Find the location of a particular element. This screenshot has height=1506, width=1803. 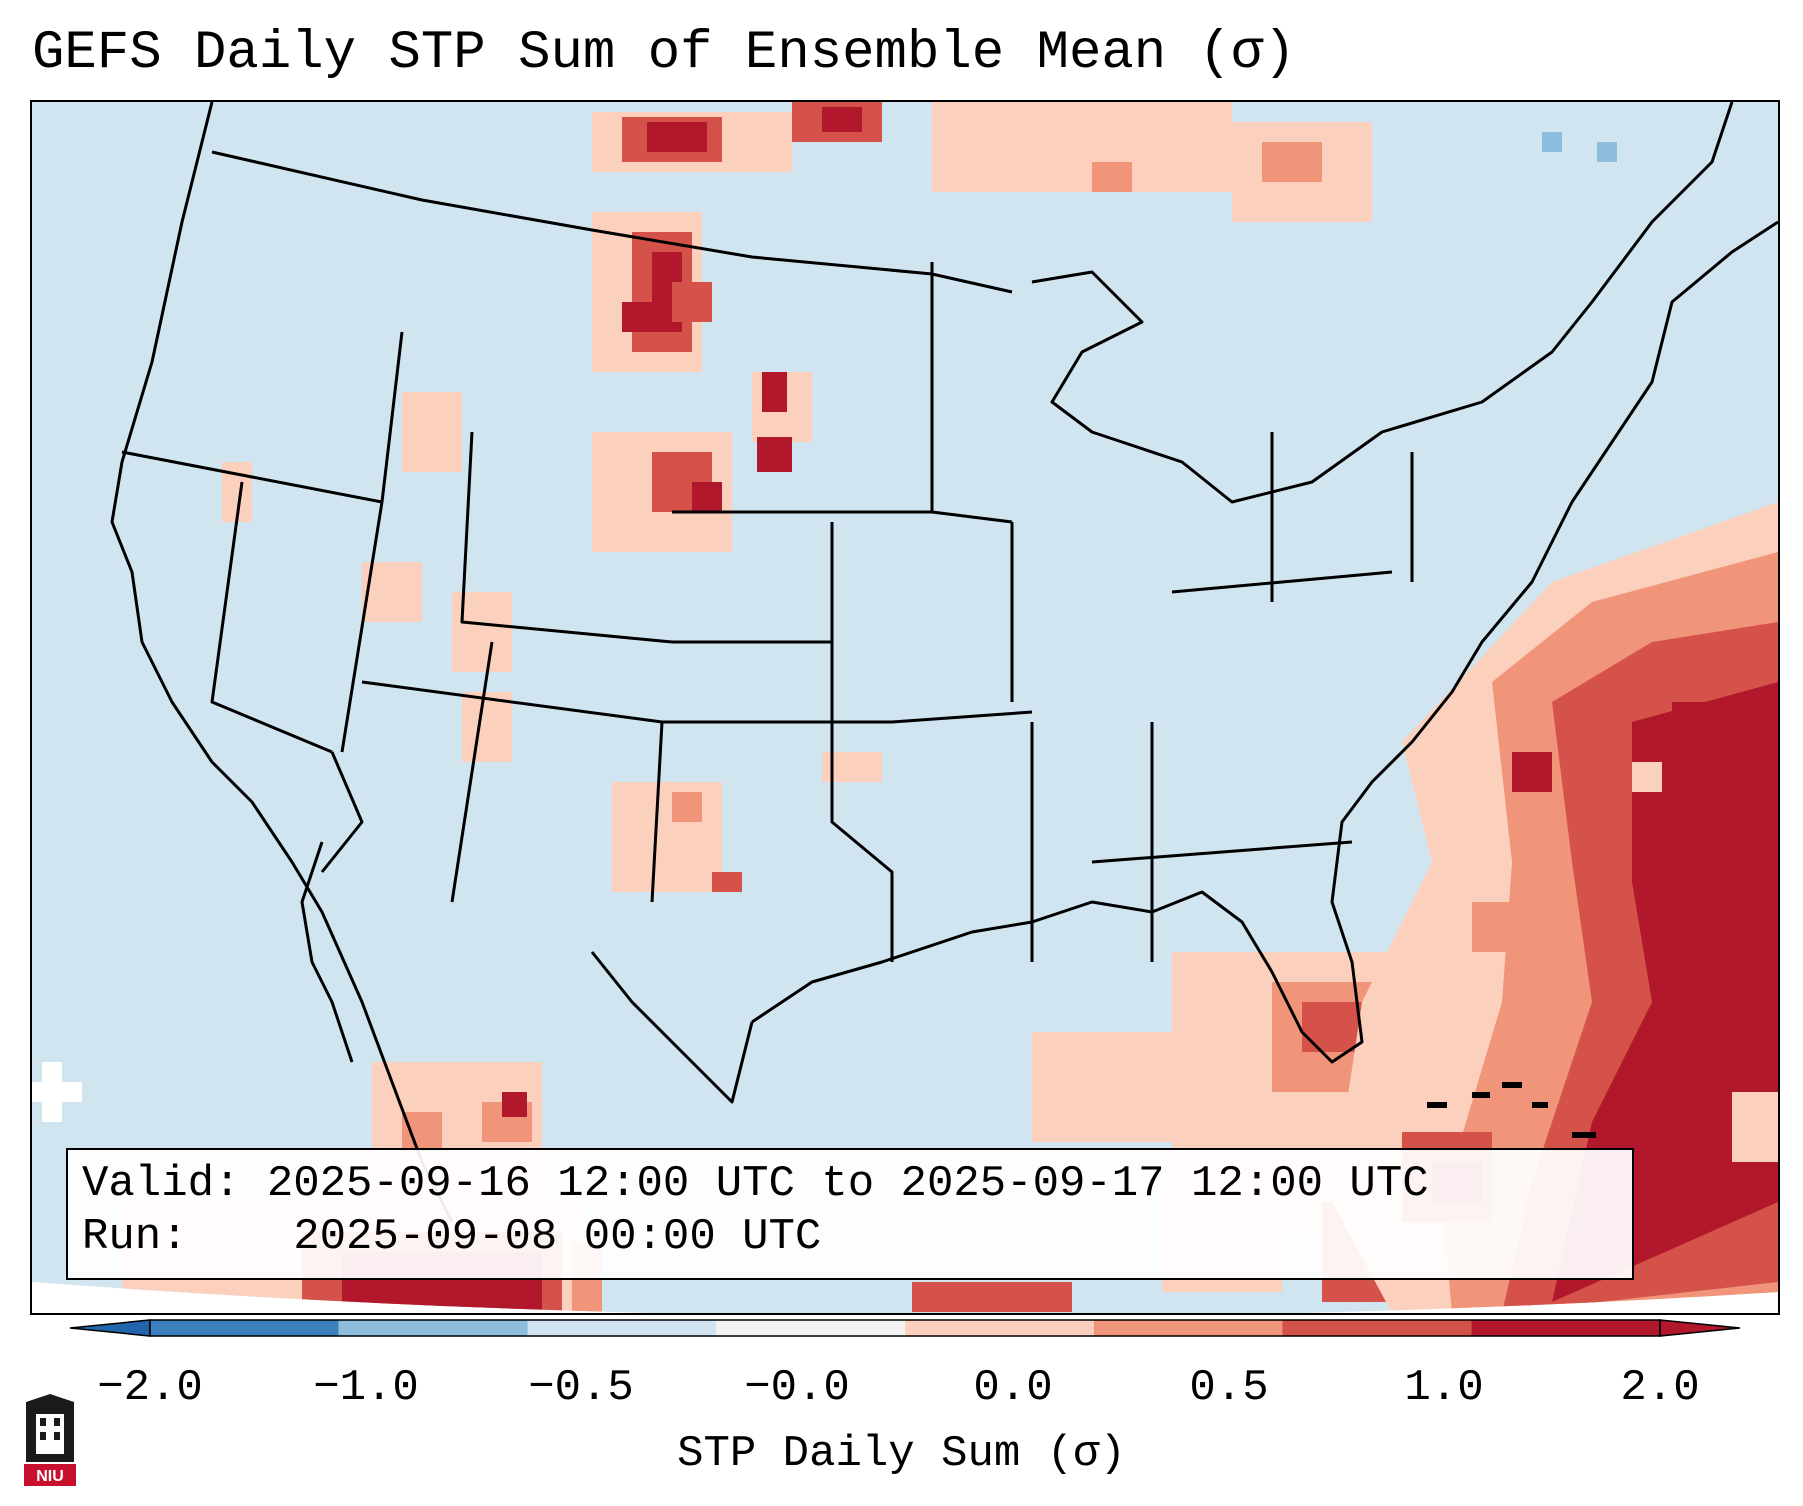

texas-mexico-border is located at coordinates (672, 1027).